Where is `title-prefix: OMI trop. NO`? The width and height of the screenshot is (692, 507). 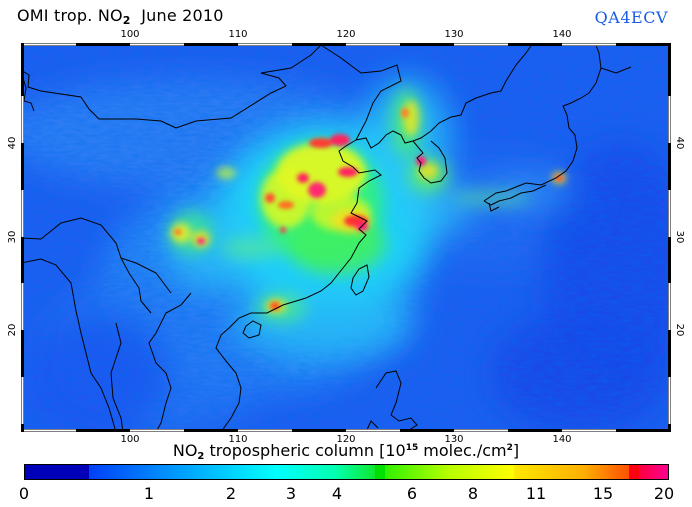 title-prefix: OMI trop. NO is located at coordinates (70, 15).